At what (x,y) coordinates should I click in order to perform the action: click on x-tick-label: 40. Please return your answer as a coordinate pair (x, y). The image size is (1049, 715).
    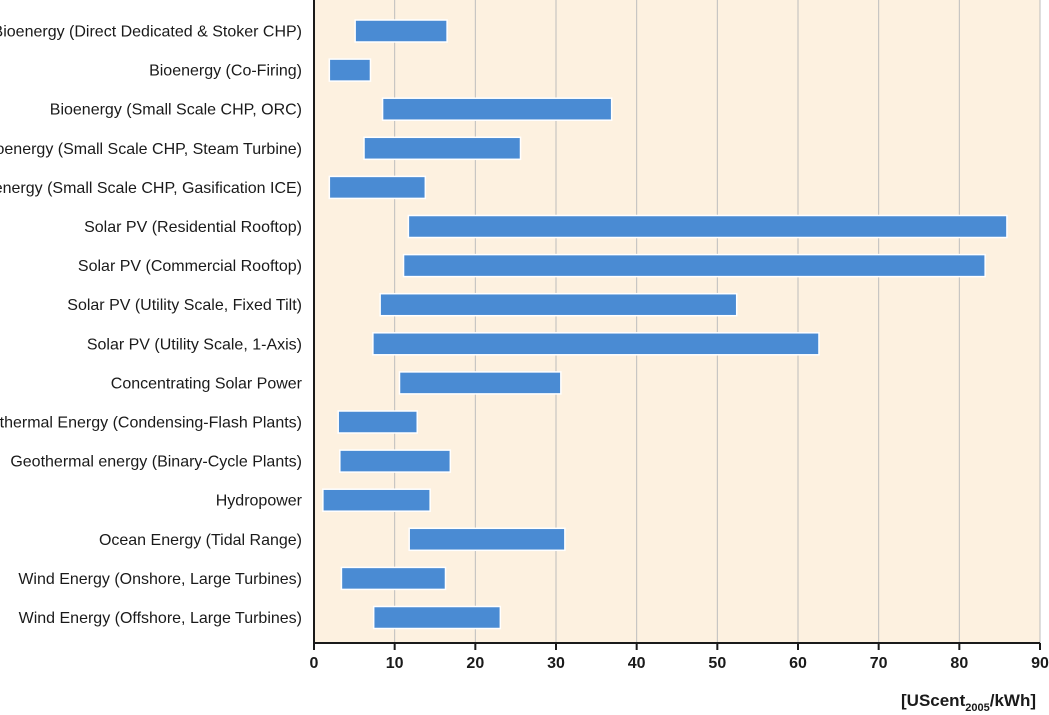
    Looking at the image, I should click on (637, 663).